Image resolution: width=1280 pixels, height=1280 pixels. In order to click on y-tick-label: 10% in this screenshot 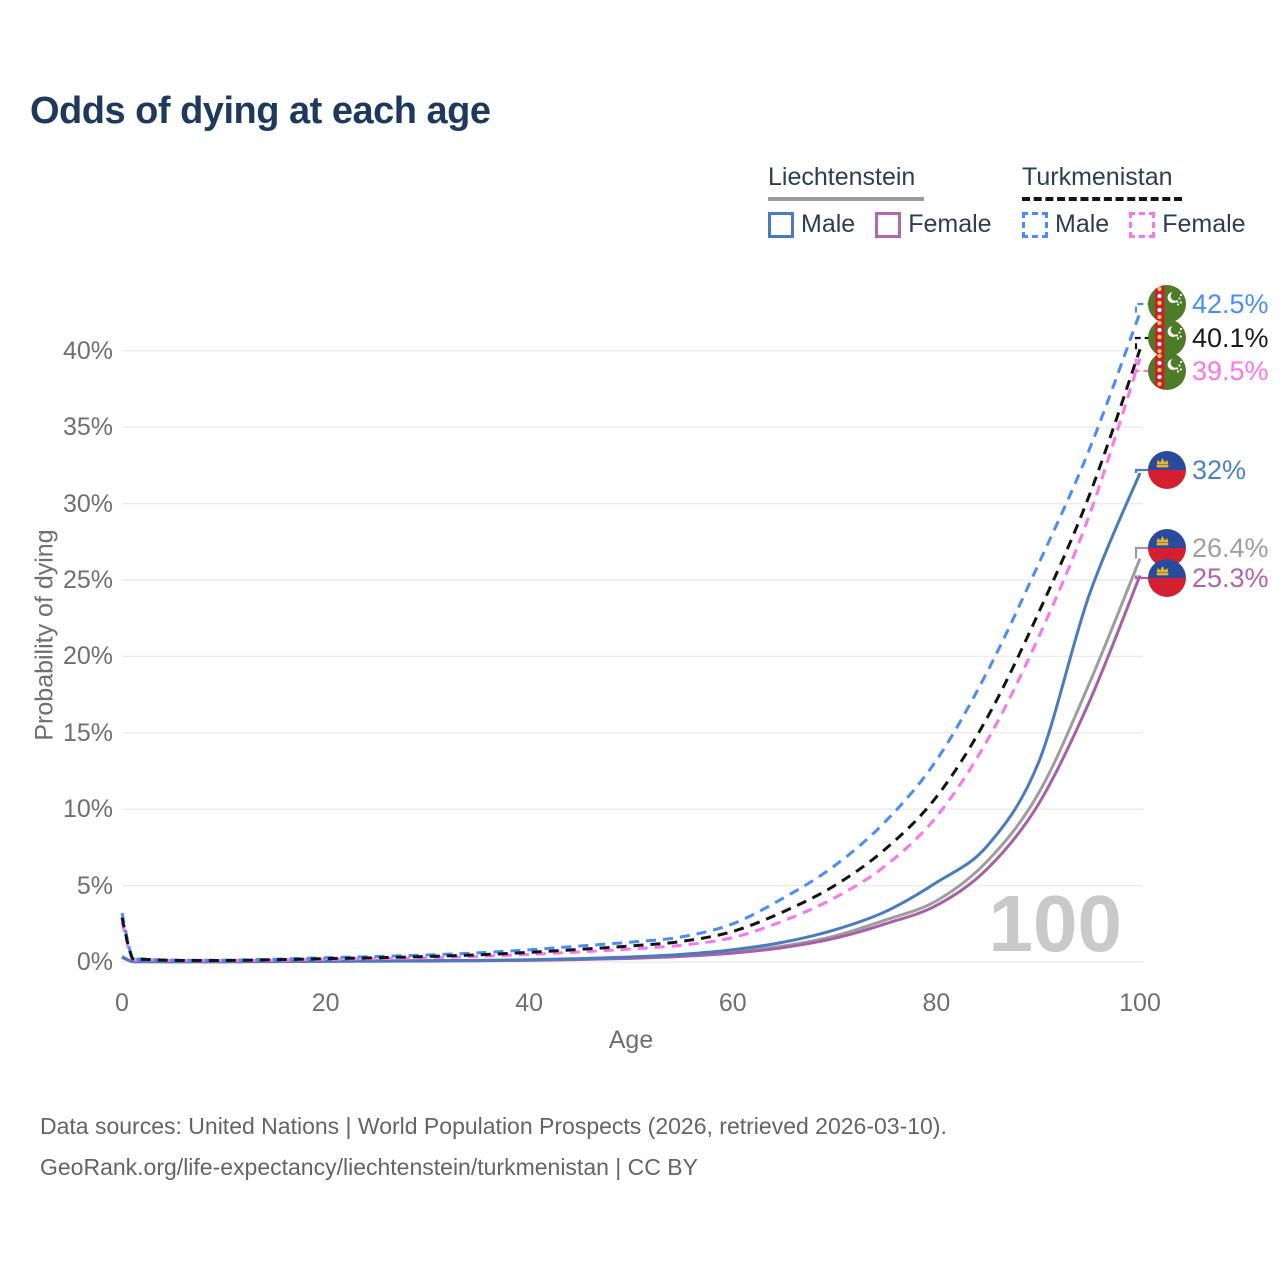, I will do `click(87, 809)`.